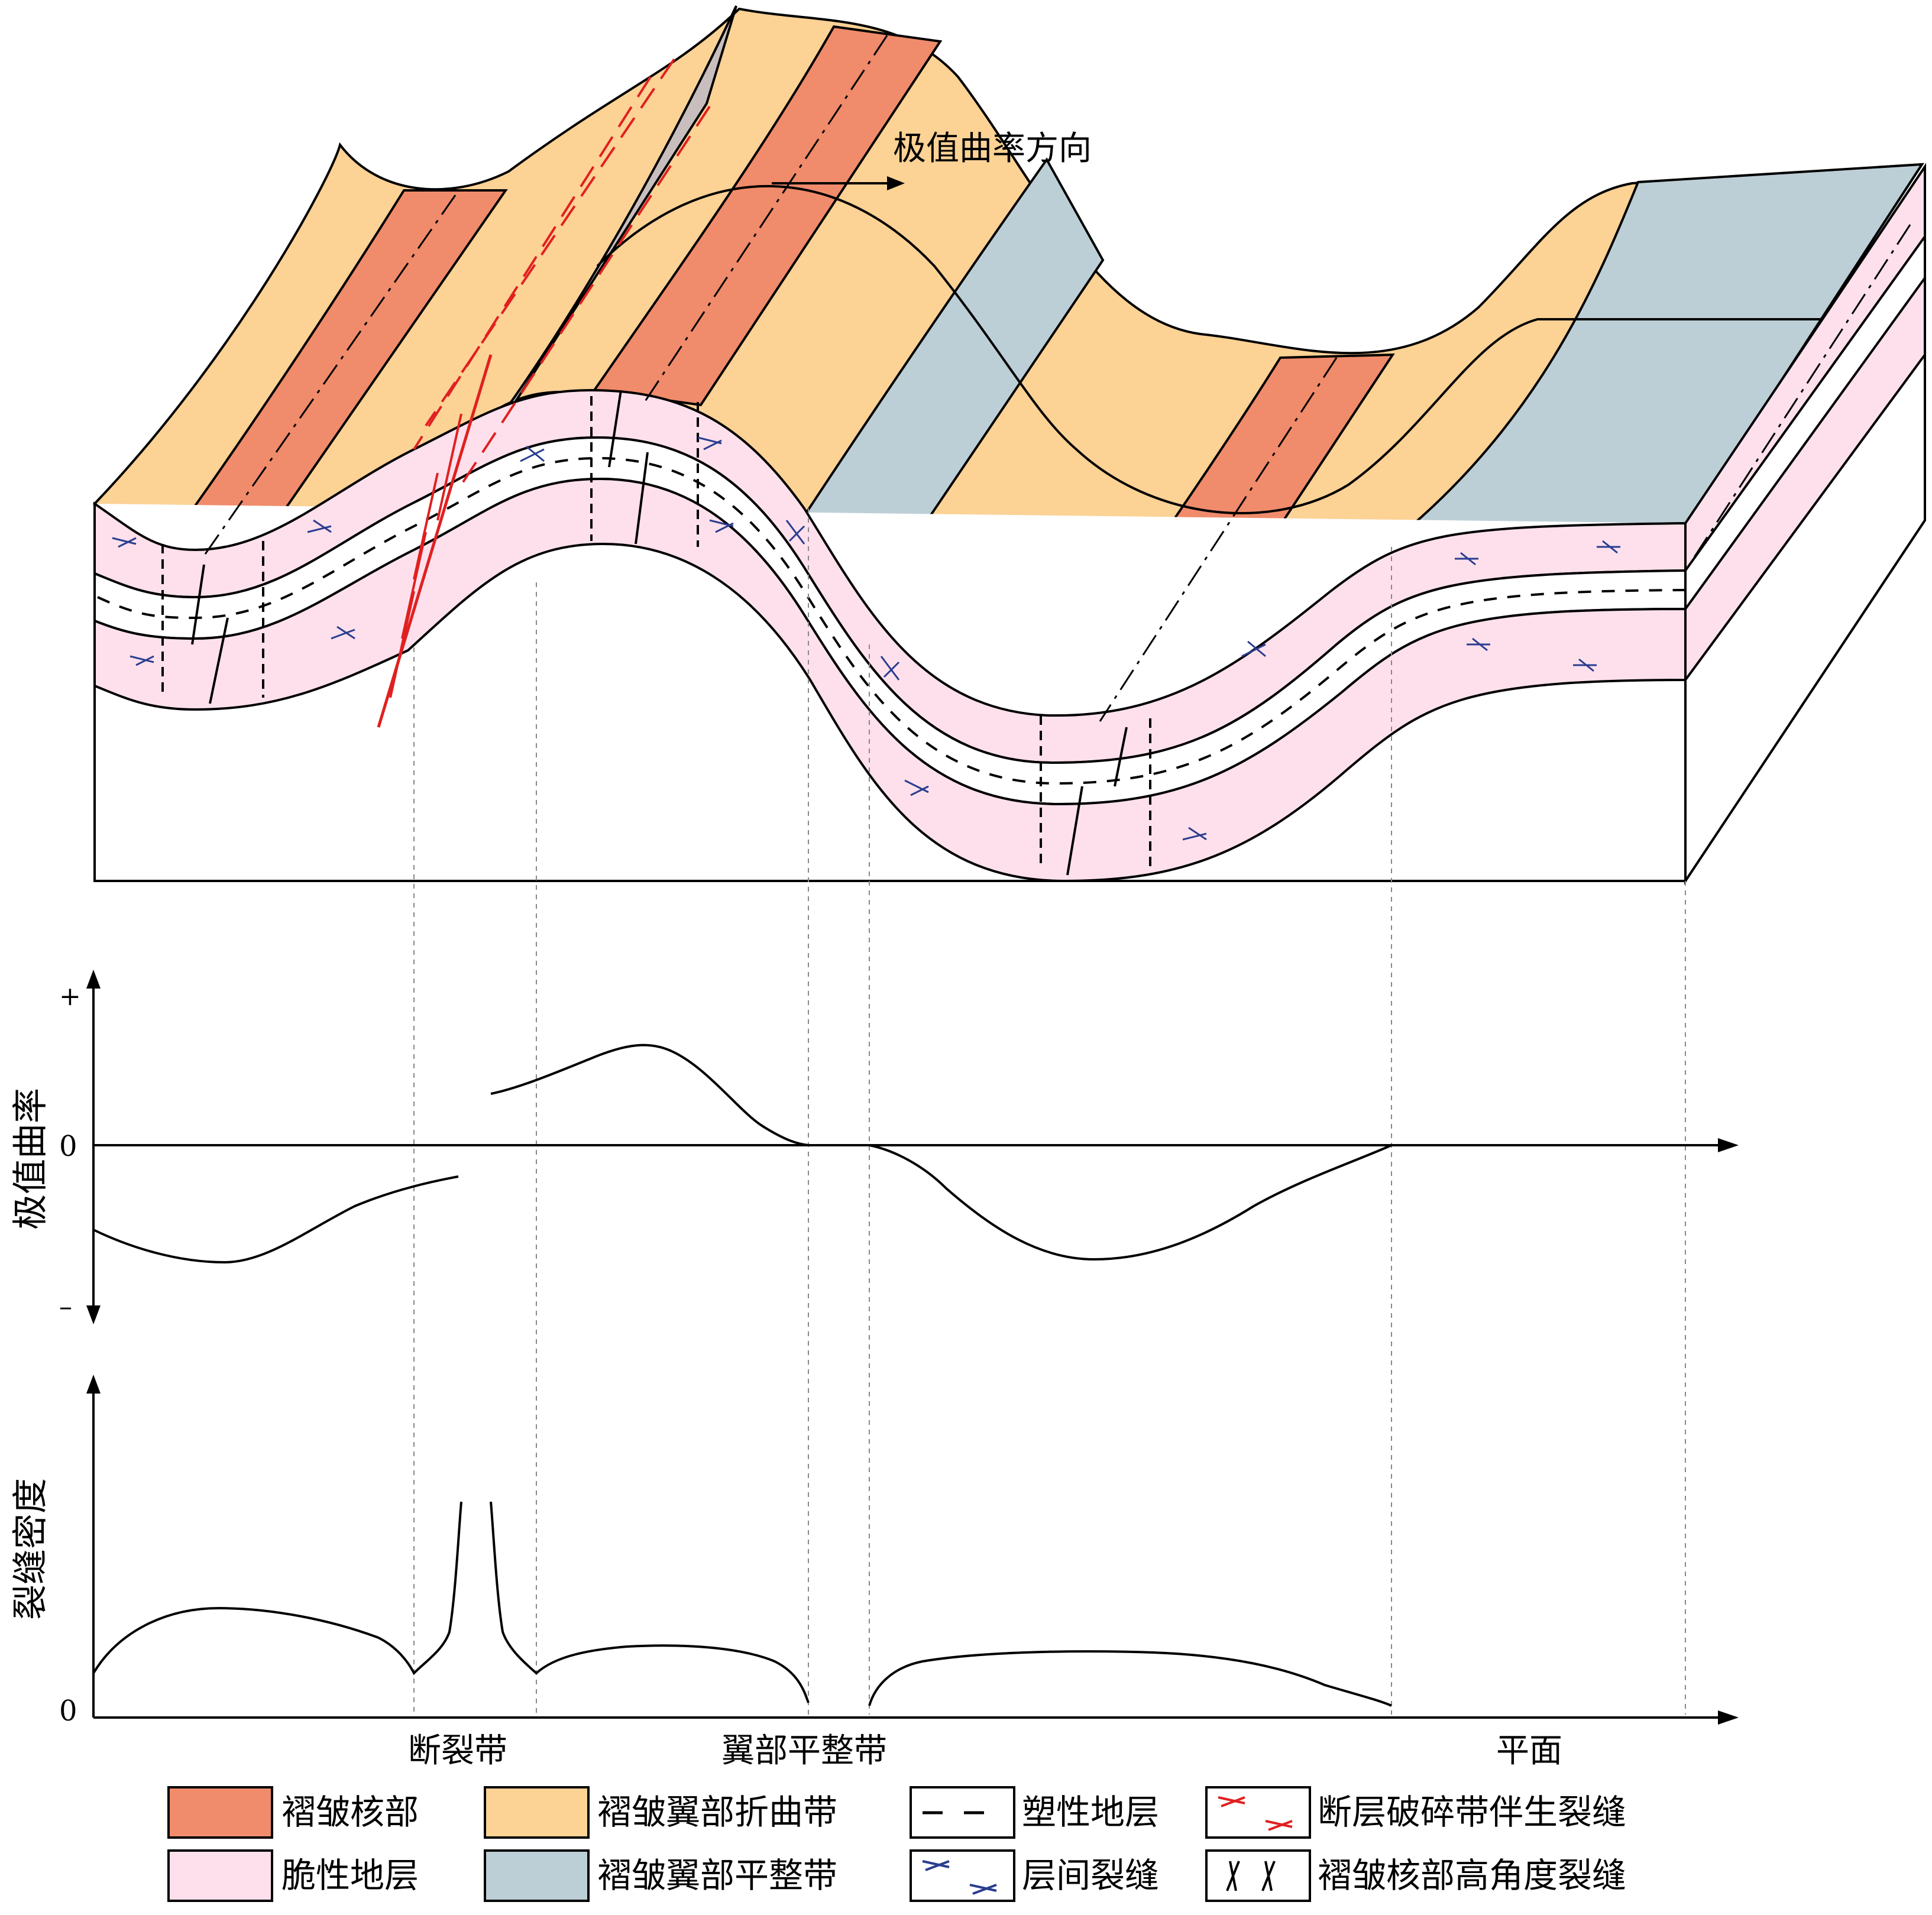  I want to click on curvature-x-arrow, so click(1729, 1145).